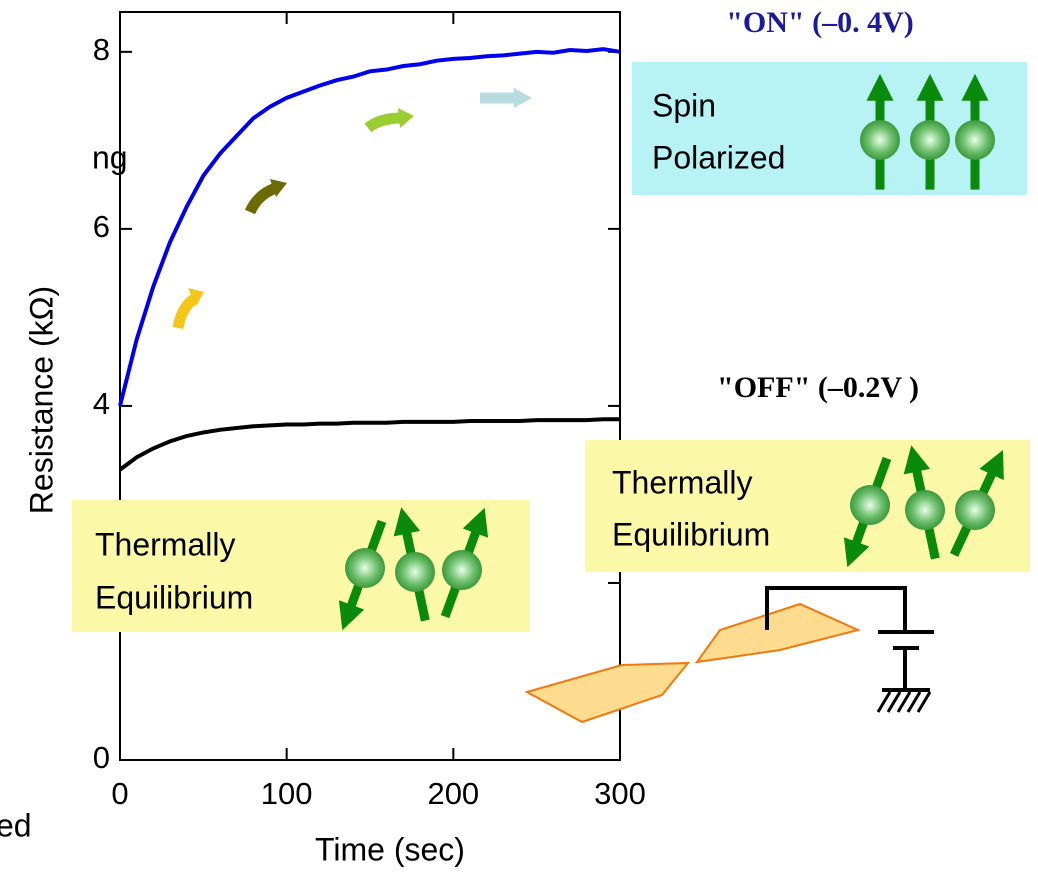 The image size is (1038, 889). What do you see at coordinates (453, 793) in the screenshot?
I see `x-tick-label: 200` at bounding box center [453, 793].